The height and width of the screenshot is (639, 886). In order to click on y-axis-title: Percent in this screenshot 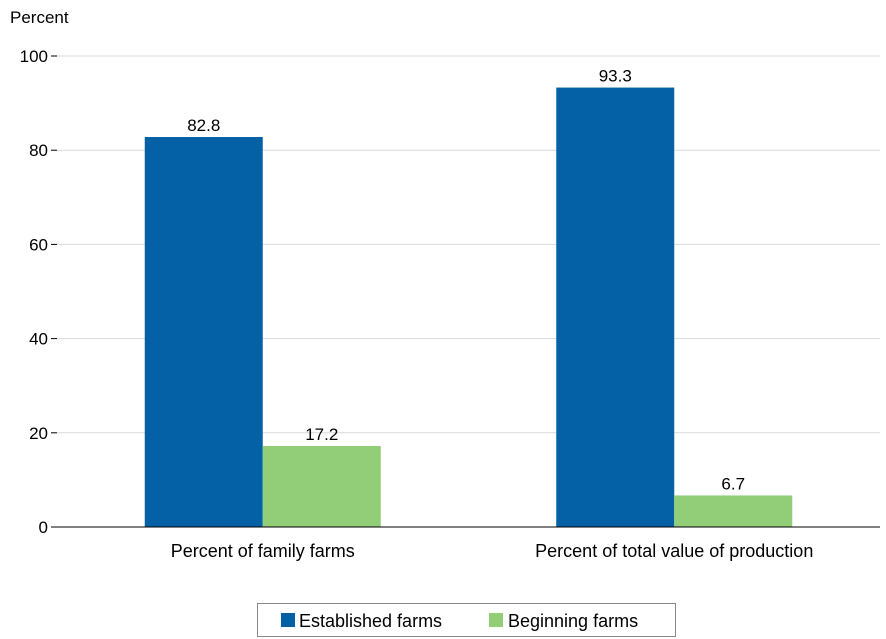, I will do `click(39, 17)`.